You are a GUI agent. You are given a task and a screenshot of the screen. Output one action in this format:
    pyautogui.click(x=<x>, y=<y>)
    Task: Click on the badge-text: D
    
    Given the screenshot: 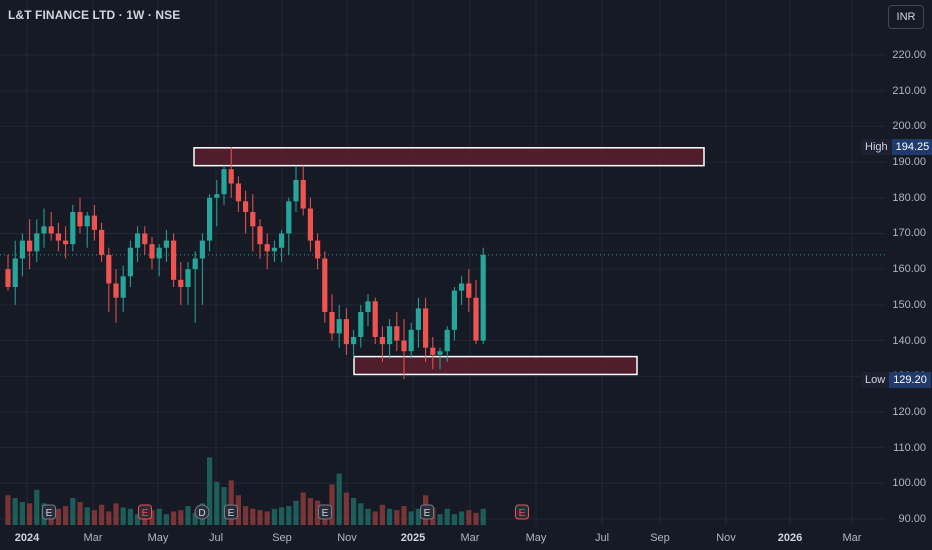 What is the action you would take?
    pyautogui.click(x=201, y=513)
    